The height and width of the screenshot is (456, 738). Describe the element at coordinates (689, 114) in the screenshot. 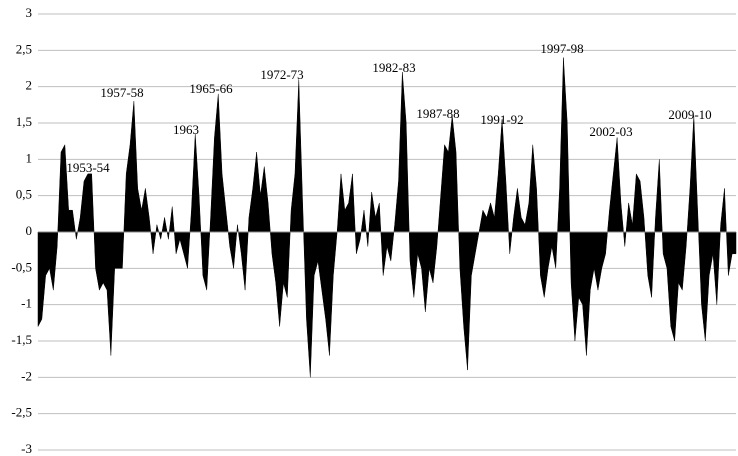

I see `annotation: 2009-10` at that location.